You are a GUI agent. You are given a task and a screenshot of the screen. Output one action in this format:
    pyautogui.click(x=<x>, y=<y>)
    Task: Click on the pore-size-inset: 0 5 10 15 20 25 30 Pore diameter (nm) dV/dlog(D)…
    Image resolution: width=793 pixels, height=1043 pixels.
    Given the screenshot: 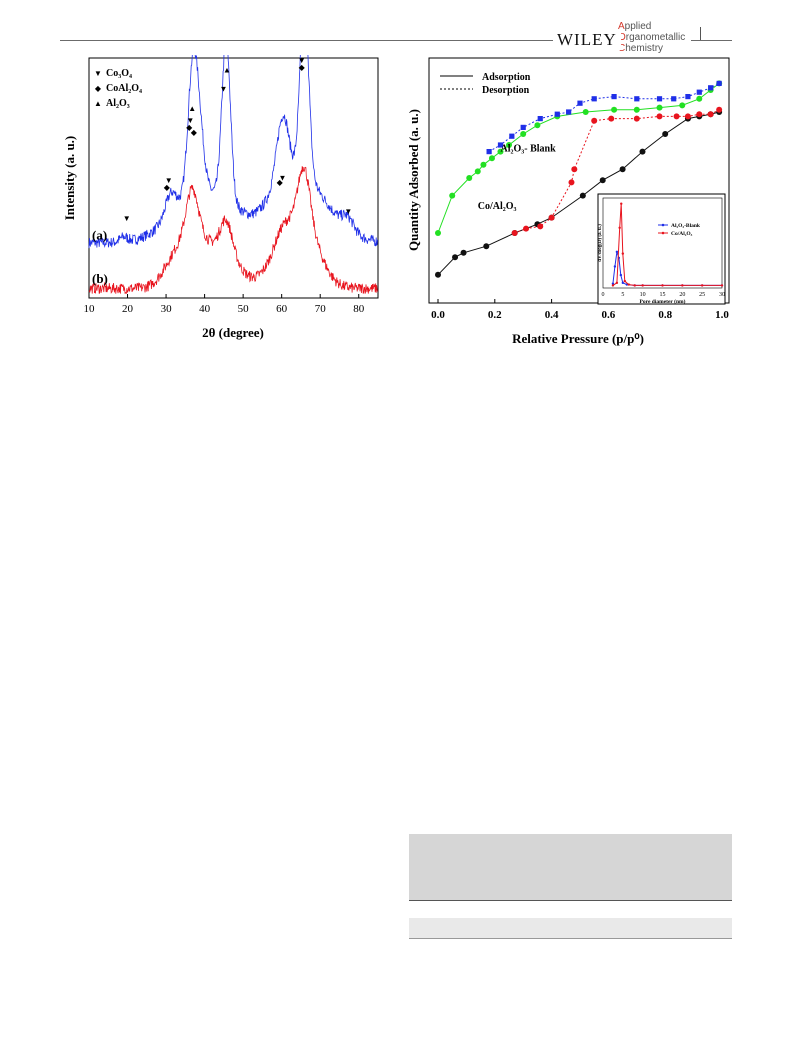 What is the action you would take?
    pyautogui.click(x=661, y=249)
    